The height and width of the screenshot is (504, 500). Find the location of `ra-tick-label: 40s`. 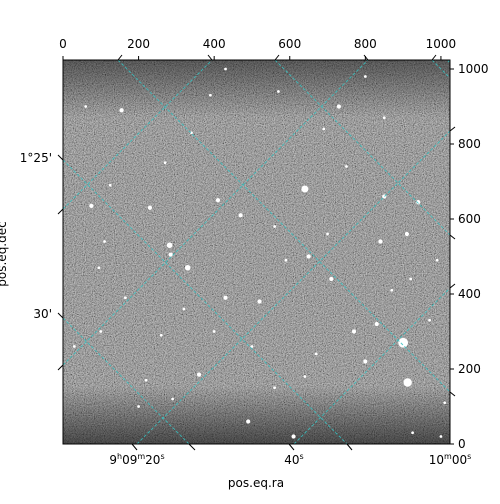

ra-tick-label: 40s is located at coordinates (293, 459).